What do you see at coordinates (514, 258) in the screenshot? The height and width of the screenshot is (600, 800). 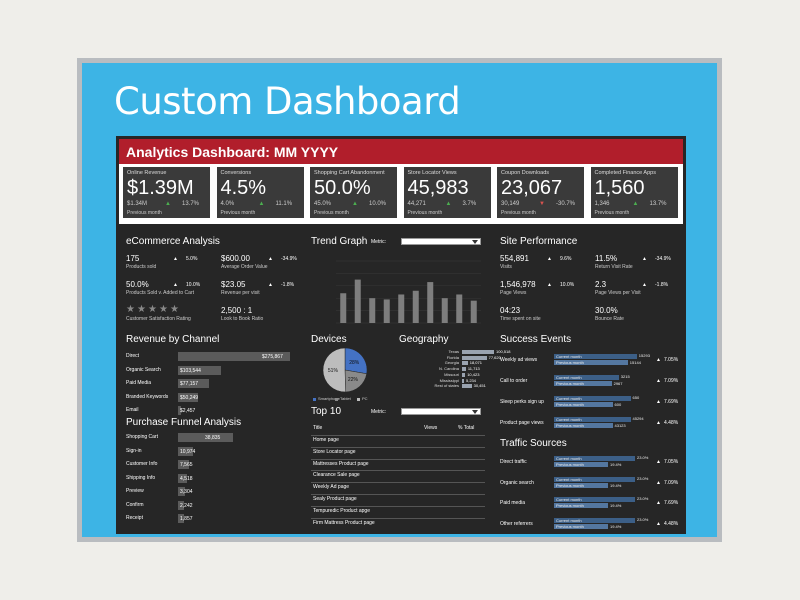 I see `metric-value: 554,891` at bounding box center [514, 258].